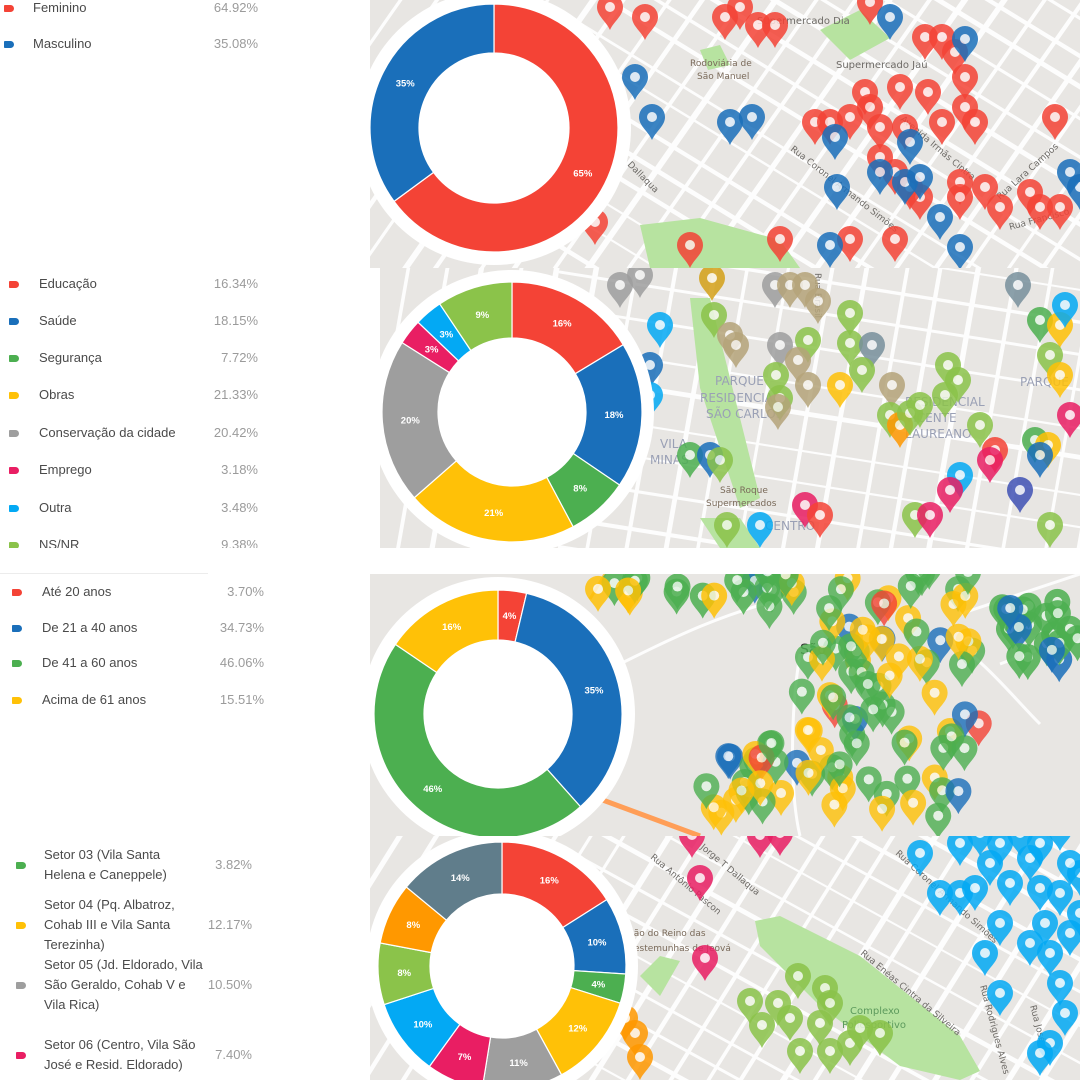 The width and height of the screenshot is (1080, 1080). I want to click on legend-item: Feminino 64.92%, so click(170, 9).